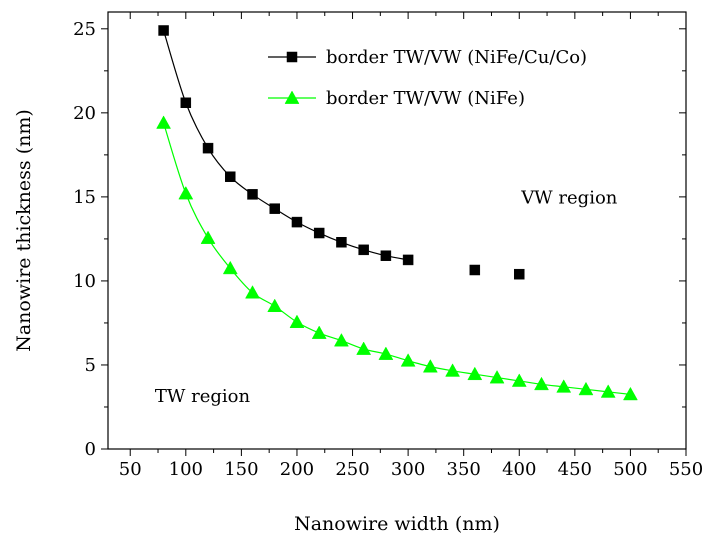 Image resolution: width=710 pixels, height=545 pixels. Describe the element at coordinates (84, 113) in the screenshot. I see `y-tick-label: 20` at that location.